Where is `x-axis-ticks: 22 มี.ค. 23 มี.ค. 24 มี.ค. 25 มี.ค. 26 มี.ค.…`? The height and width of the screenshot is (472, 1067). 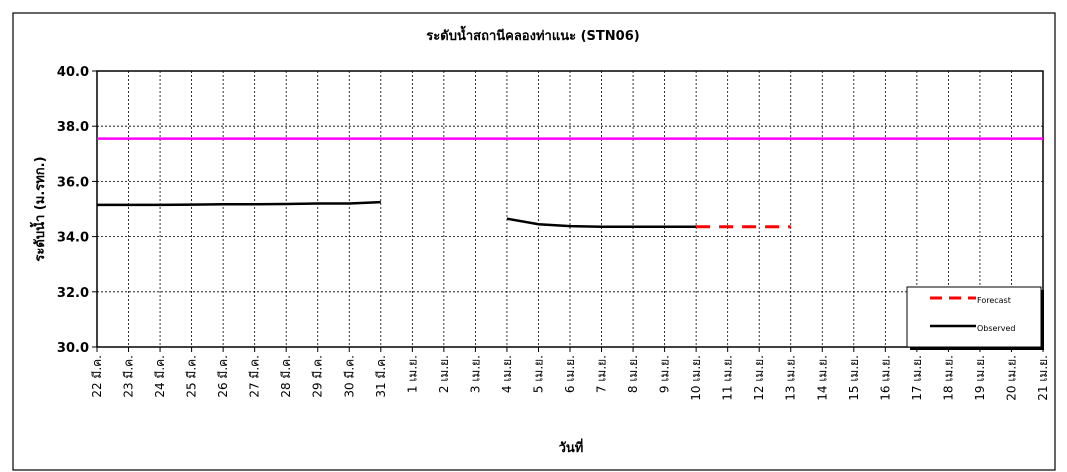
x-axis-ticks: 22 มี.ค. 23 มี.ค. 24 มี.ค. 25 มี.ค. 26 มี.ค.… is located at coordinates (570, 374).